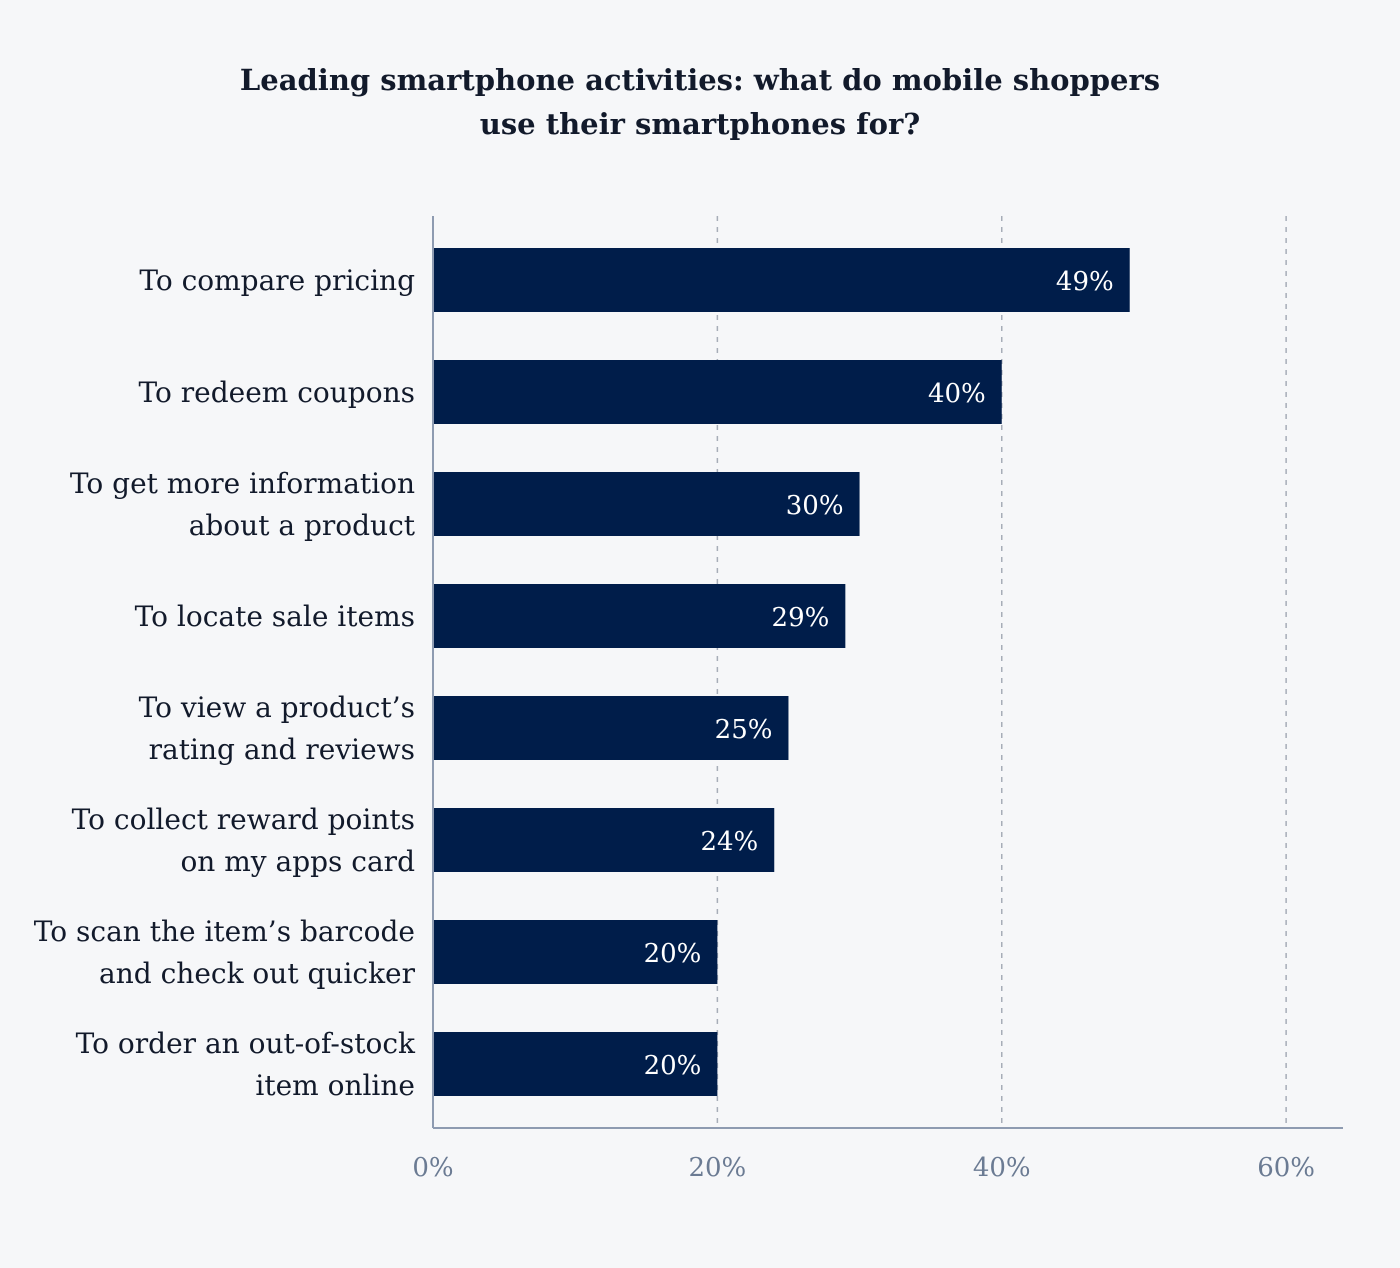 This screenshot has height=1268, width=1400. Describe the element at coordinates (277, 707) in the screenshot. I see `category-label-4-line-1: To view a product’s` at that location.